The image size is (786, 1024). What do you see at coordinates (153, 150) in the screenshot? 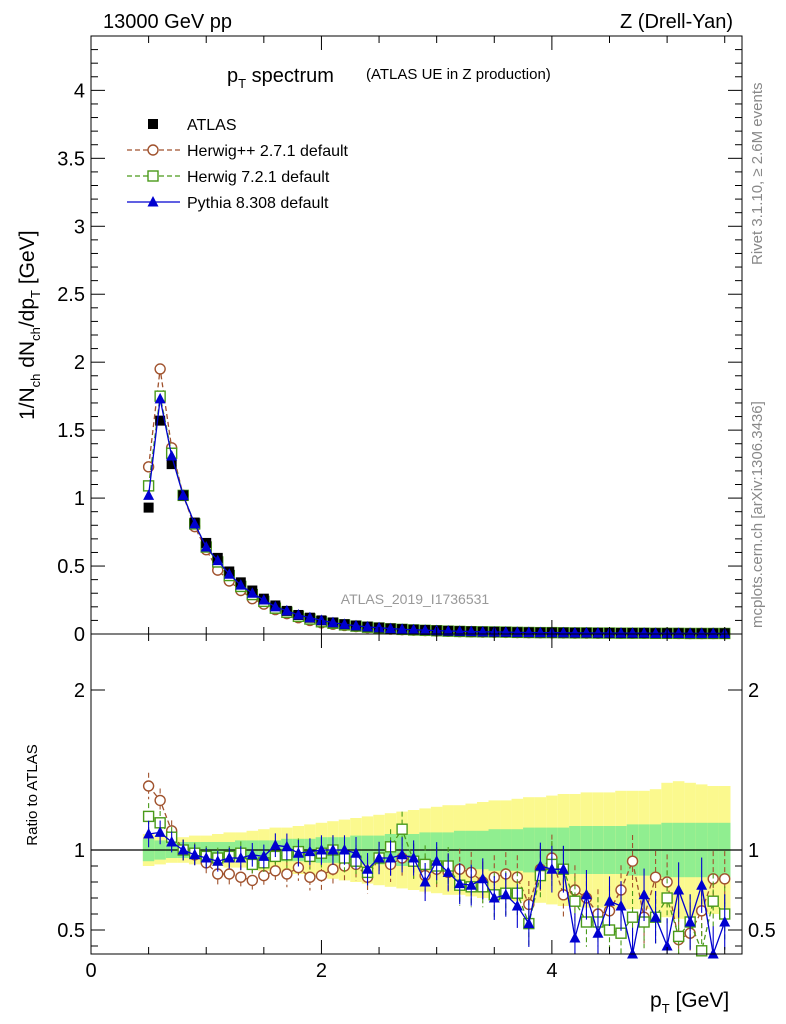
I see `legend-marker-herwig-2-7-1-default` at bounding box center [153, 150].